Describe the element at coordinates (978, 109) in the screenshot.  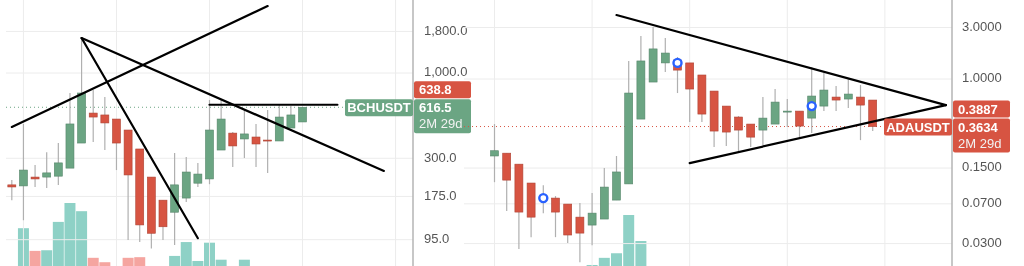
I see `text: 0.3887` at that location.